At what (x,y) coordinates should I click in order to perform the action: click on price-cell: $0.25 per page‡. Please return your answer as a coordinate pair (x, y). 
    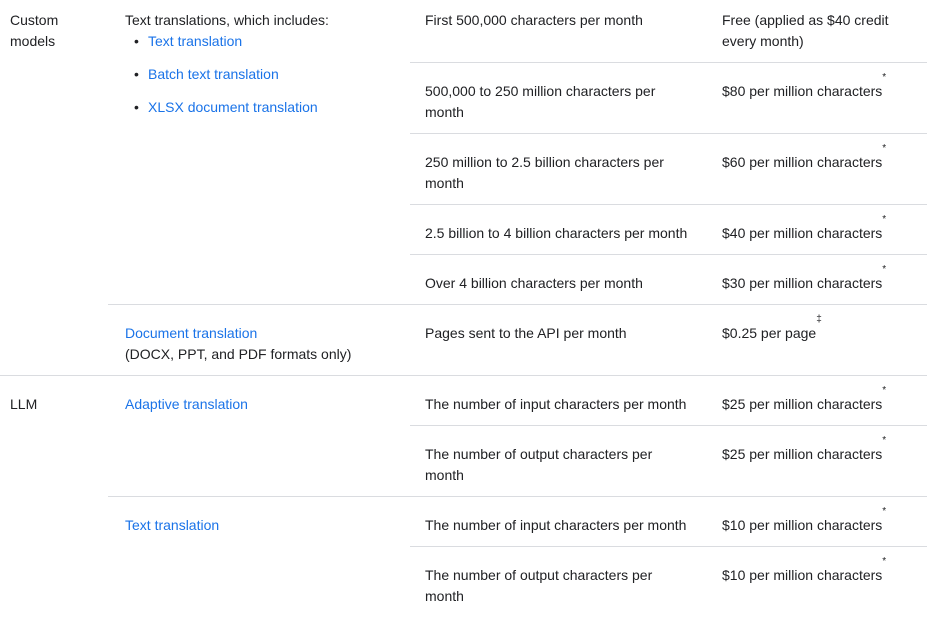
    Looking at the image, I should click on (817, 340).